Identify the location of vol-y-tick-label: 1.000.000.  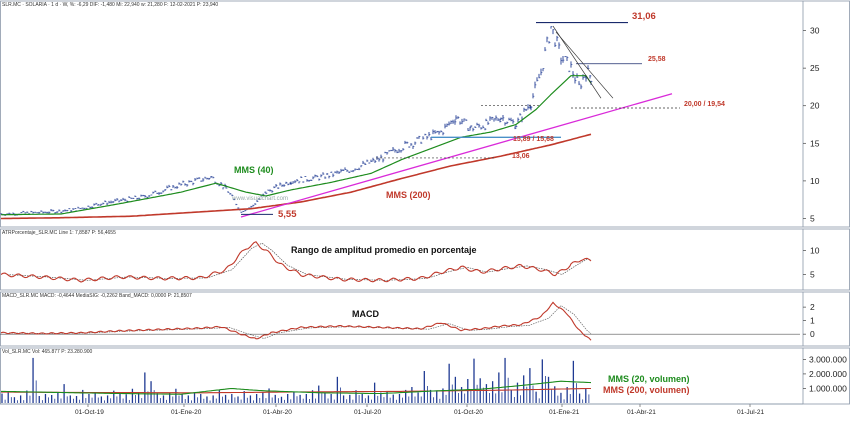
(828, 388).